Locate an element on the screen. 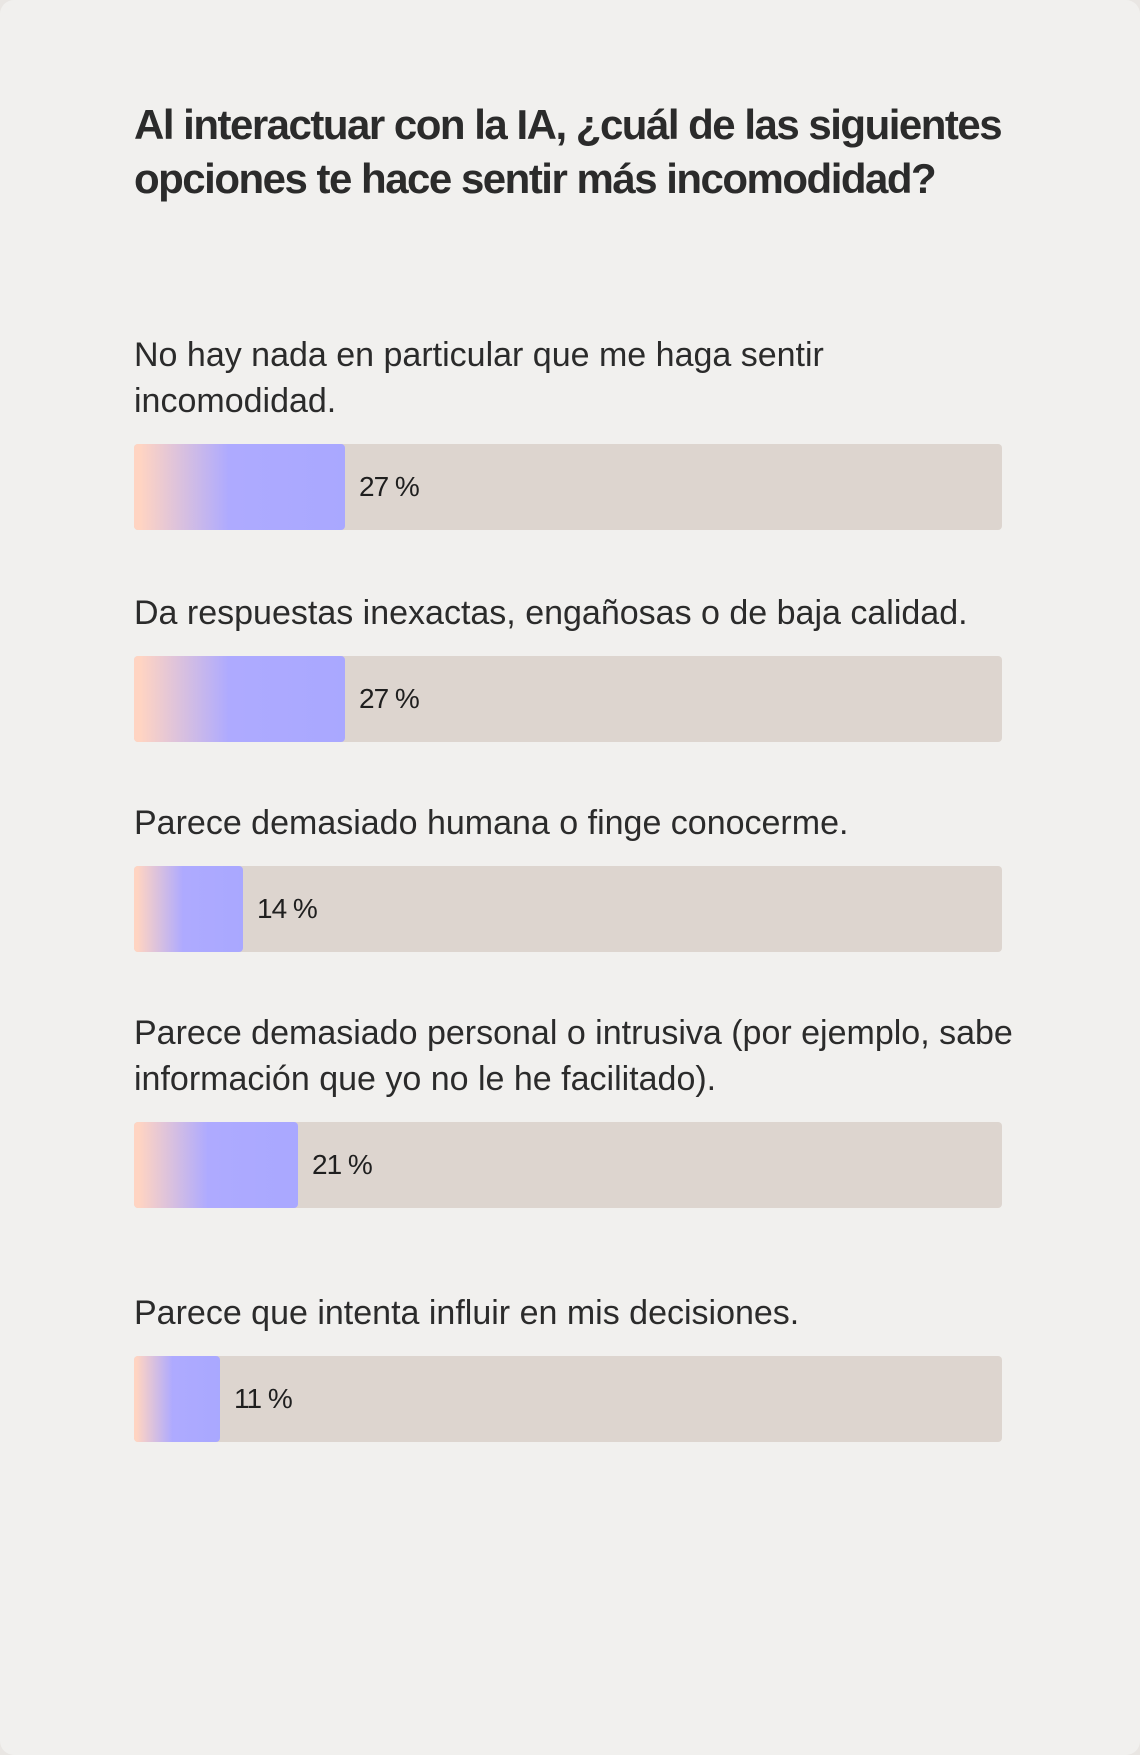 The height and width of the screenshot is (1755, 1140). bar-track: 21 % is located at coordinates (568, 1165).